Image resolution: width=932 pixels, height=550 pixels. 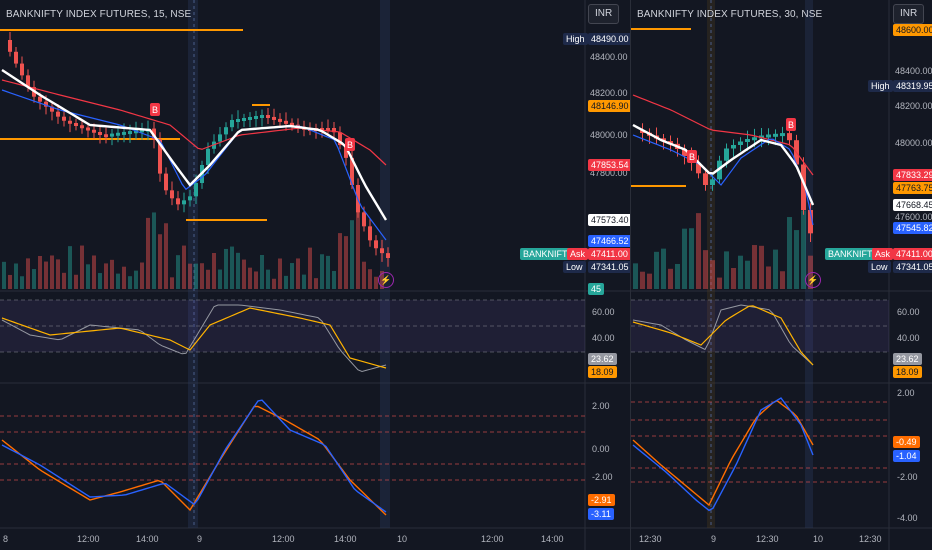 What do you see at coordinates (913, 217) in the screenshot?
I see `price-tick: 47600.00` at bounding box center [913, 217].